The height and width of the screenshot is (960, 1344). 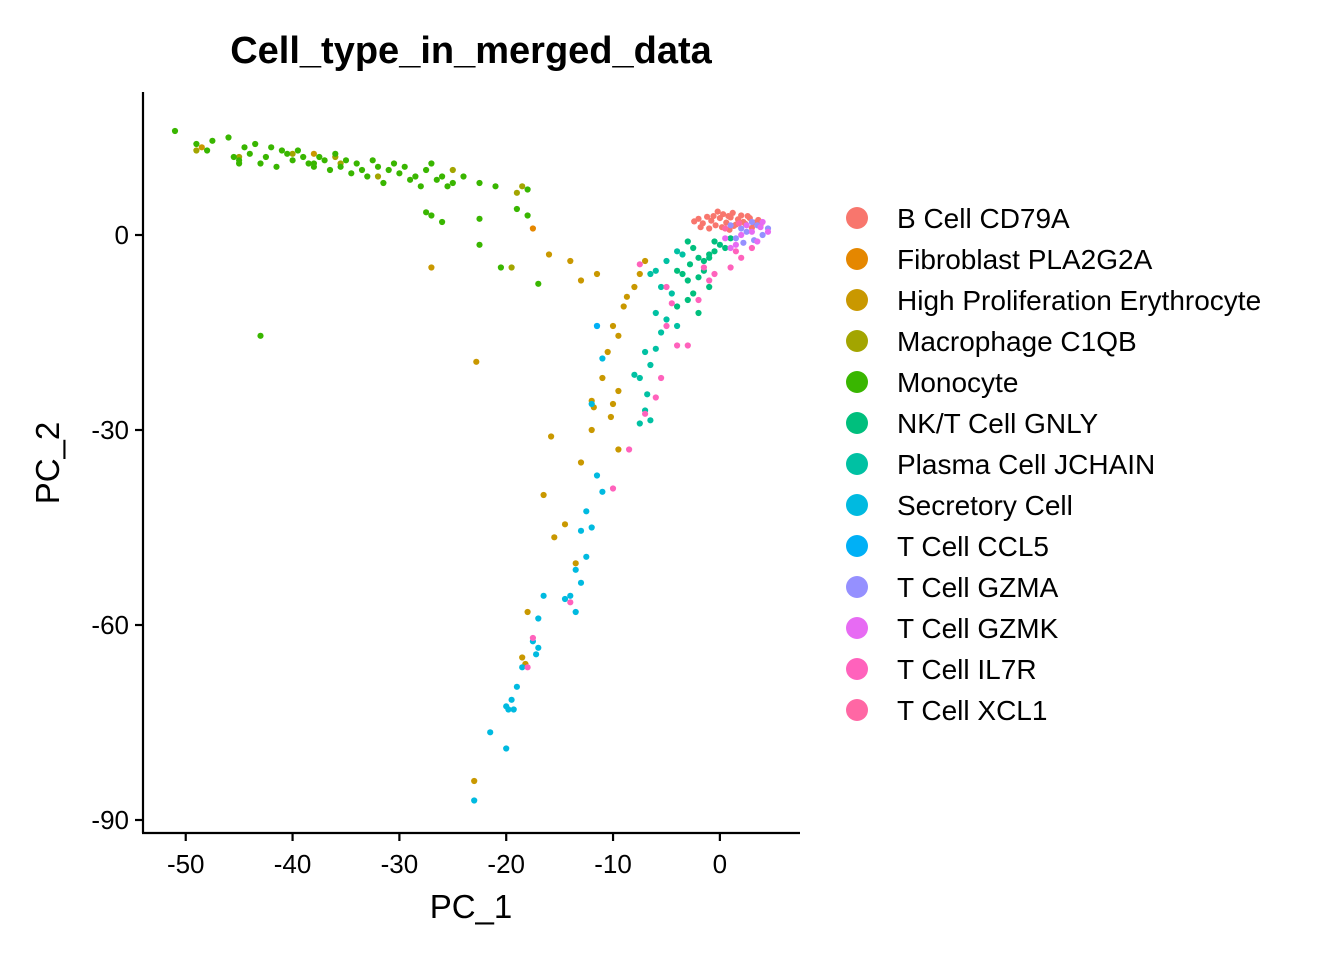 I want to click on x-axis-ticks: -50 -40 -30 -20 -10 0, so click(x=447, y=856).